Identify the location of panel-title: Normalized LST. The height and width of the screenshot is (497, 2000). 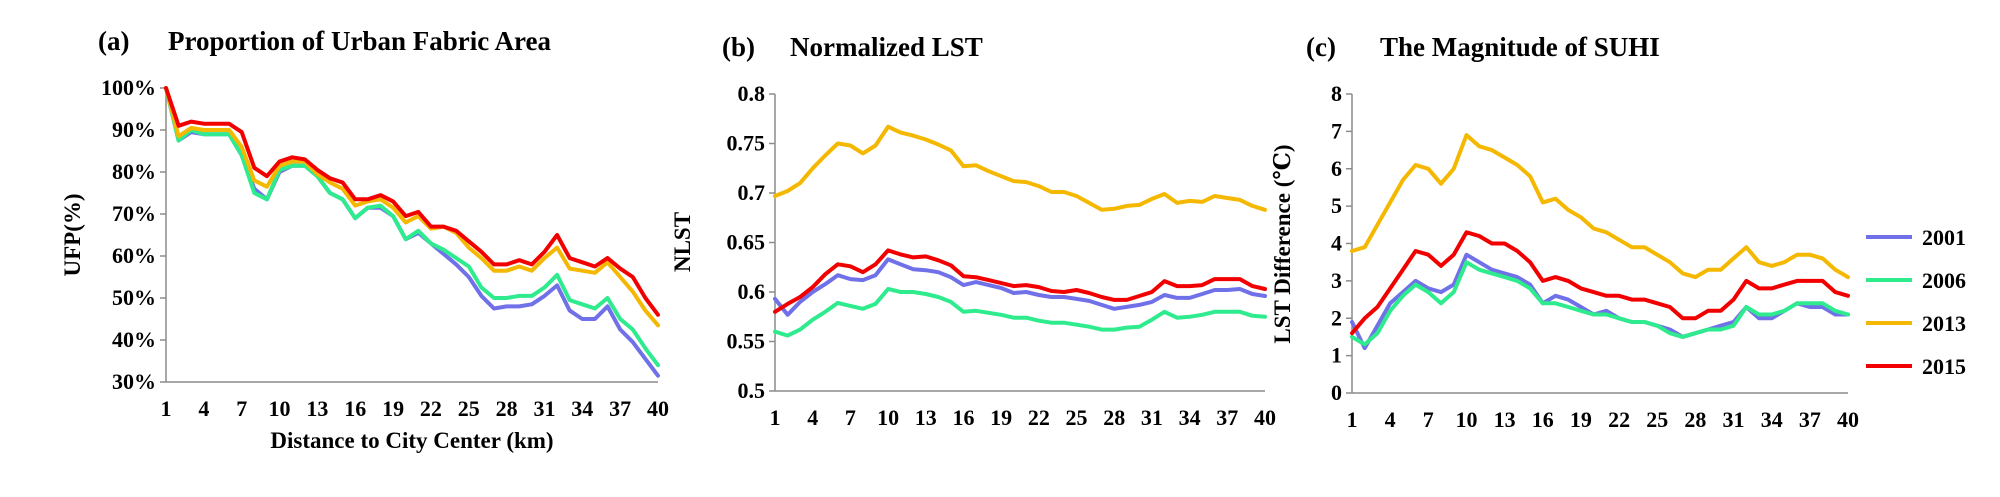
(886, 47).